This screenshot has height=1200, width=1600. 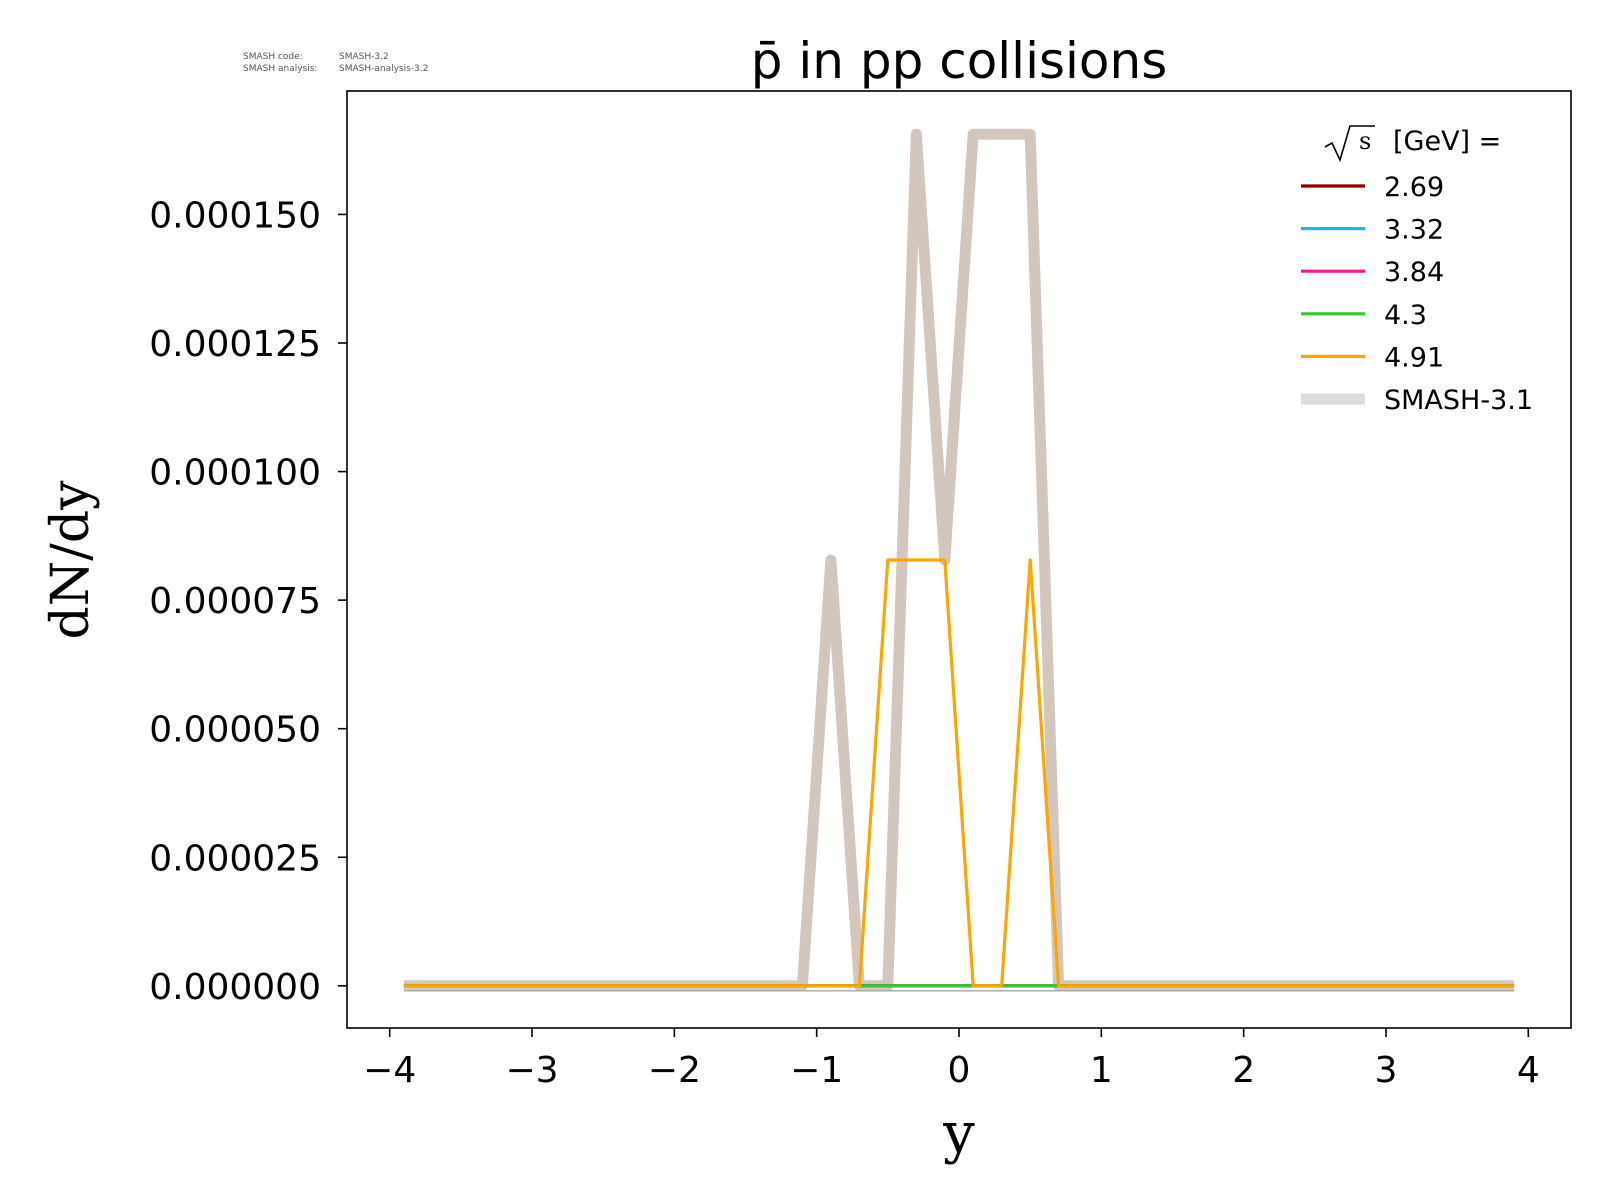 I want to click on legend: s [GeV] = 2.69 3.32 3.84 4.3 4.91 SMASH-3.1, so click(x=1417, y=270).